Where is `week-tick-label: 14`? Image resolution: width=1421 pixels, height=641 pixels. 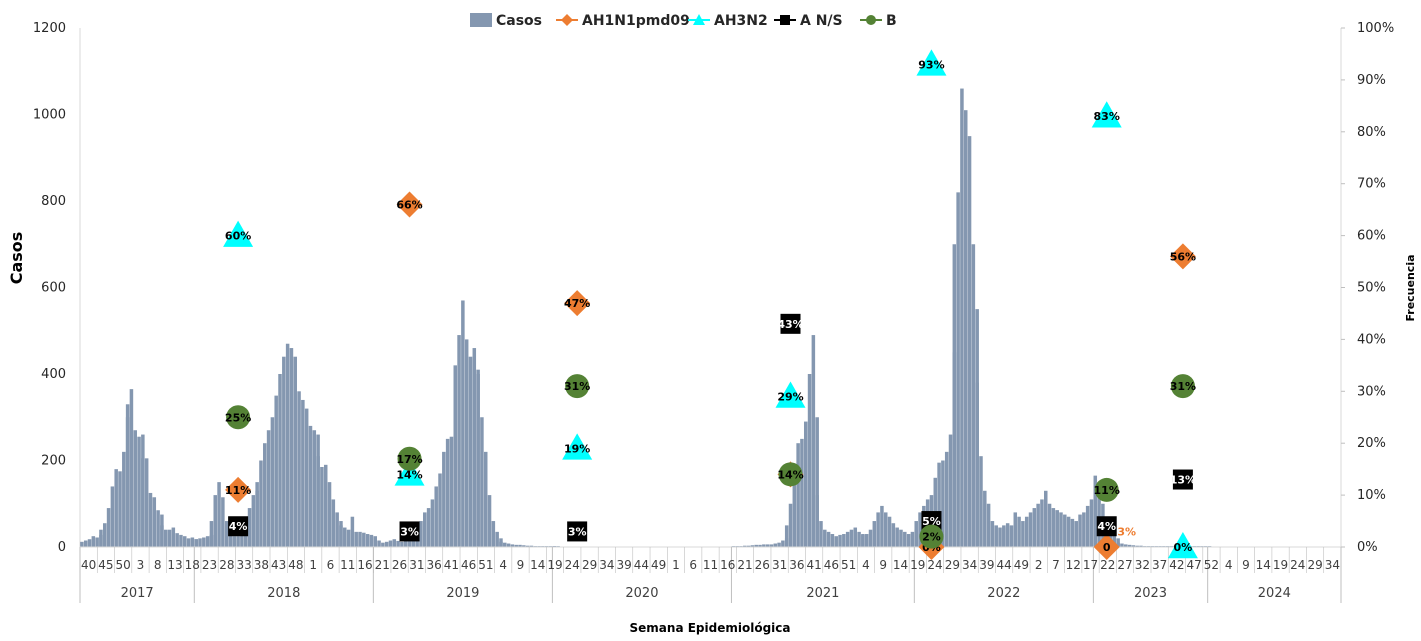 week-tick-label: 14 is located at coordinates (537, 565).